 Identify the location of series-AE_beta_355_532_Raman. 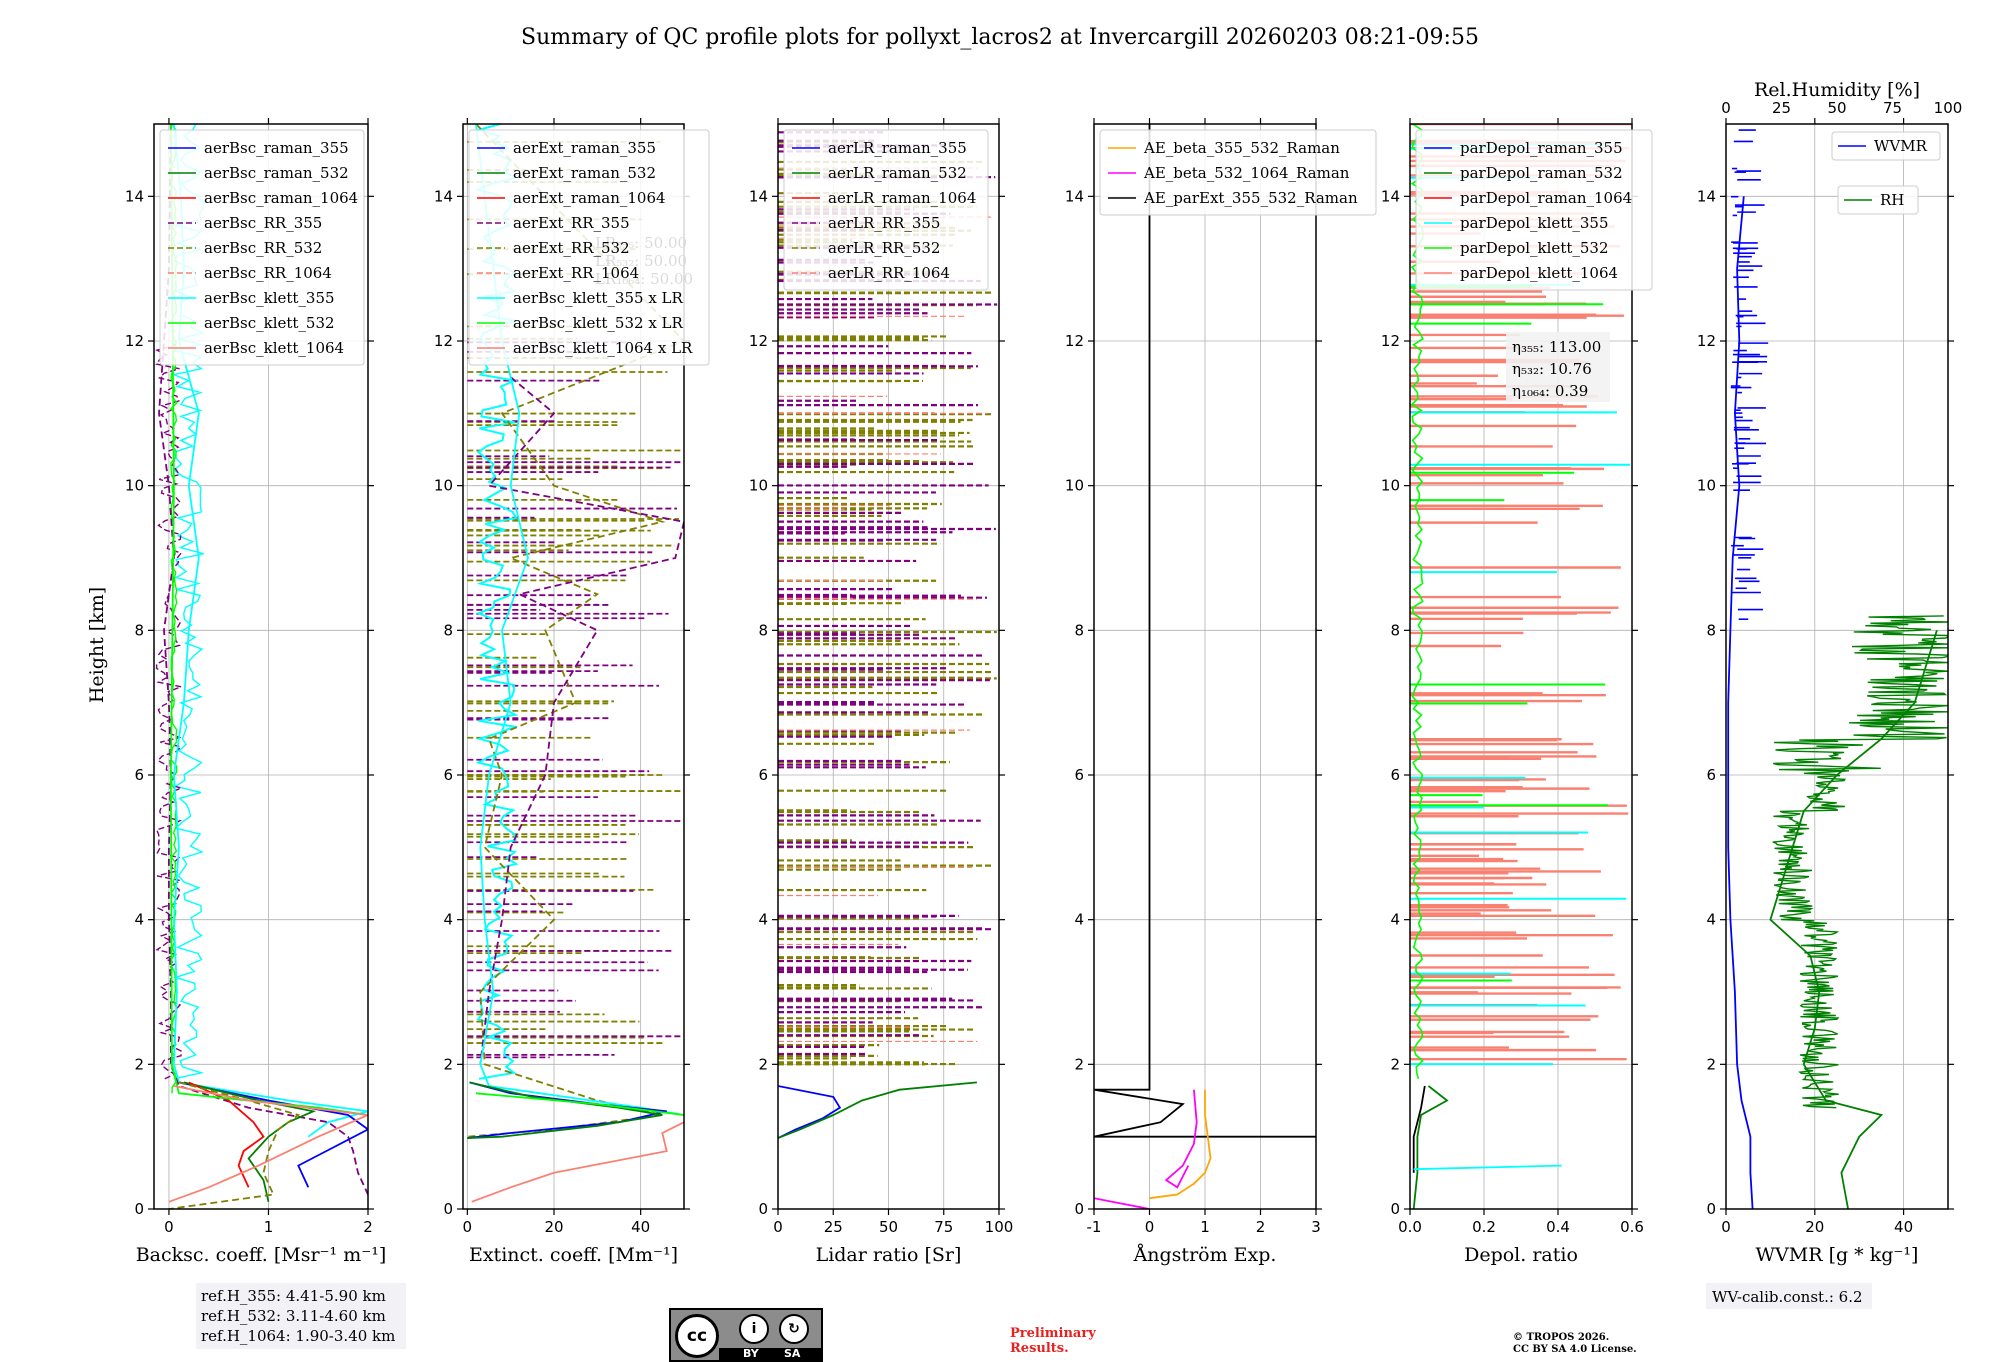
(1180, 1144).